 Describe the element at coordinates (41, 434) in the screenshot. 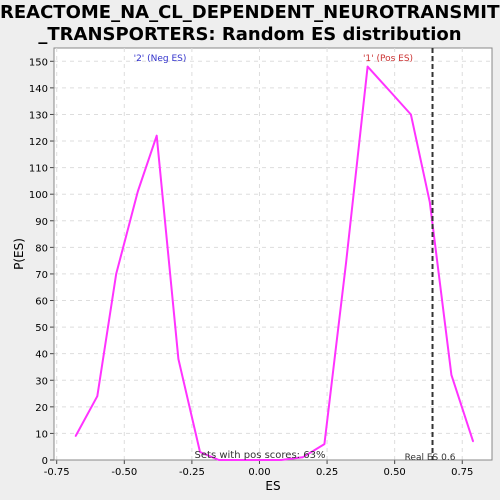

I see `y-tick-label: 10` at that location.